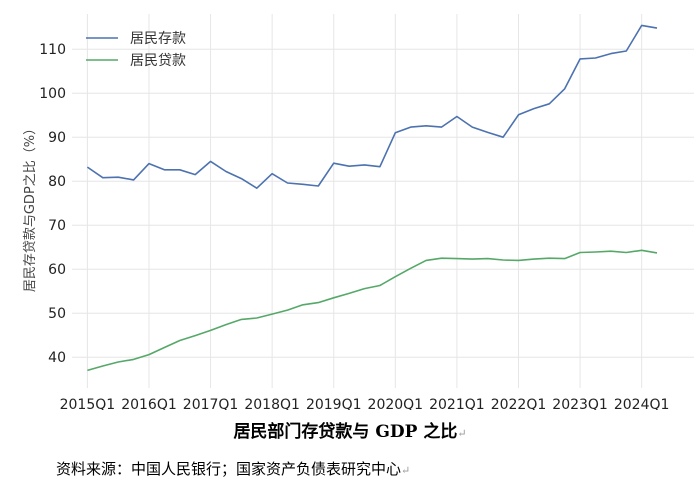  What do you see at coordinates (580, 403) in the screenshot?
I see `x-tick-label: 2023Q1` at bounding box center [580, 403].